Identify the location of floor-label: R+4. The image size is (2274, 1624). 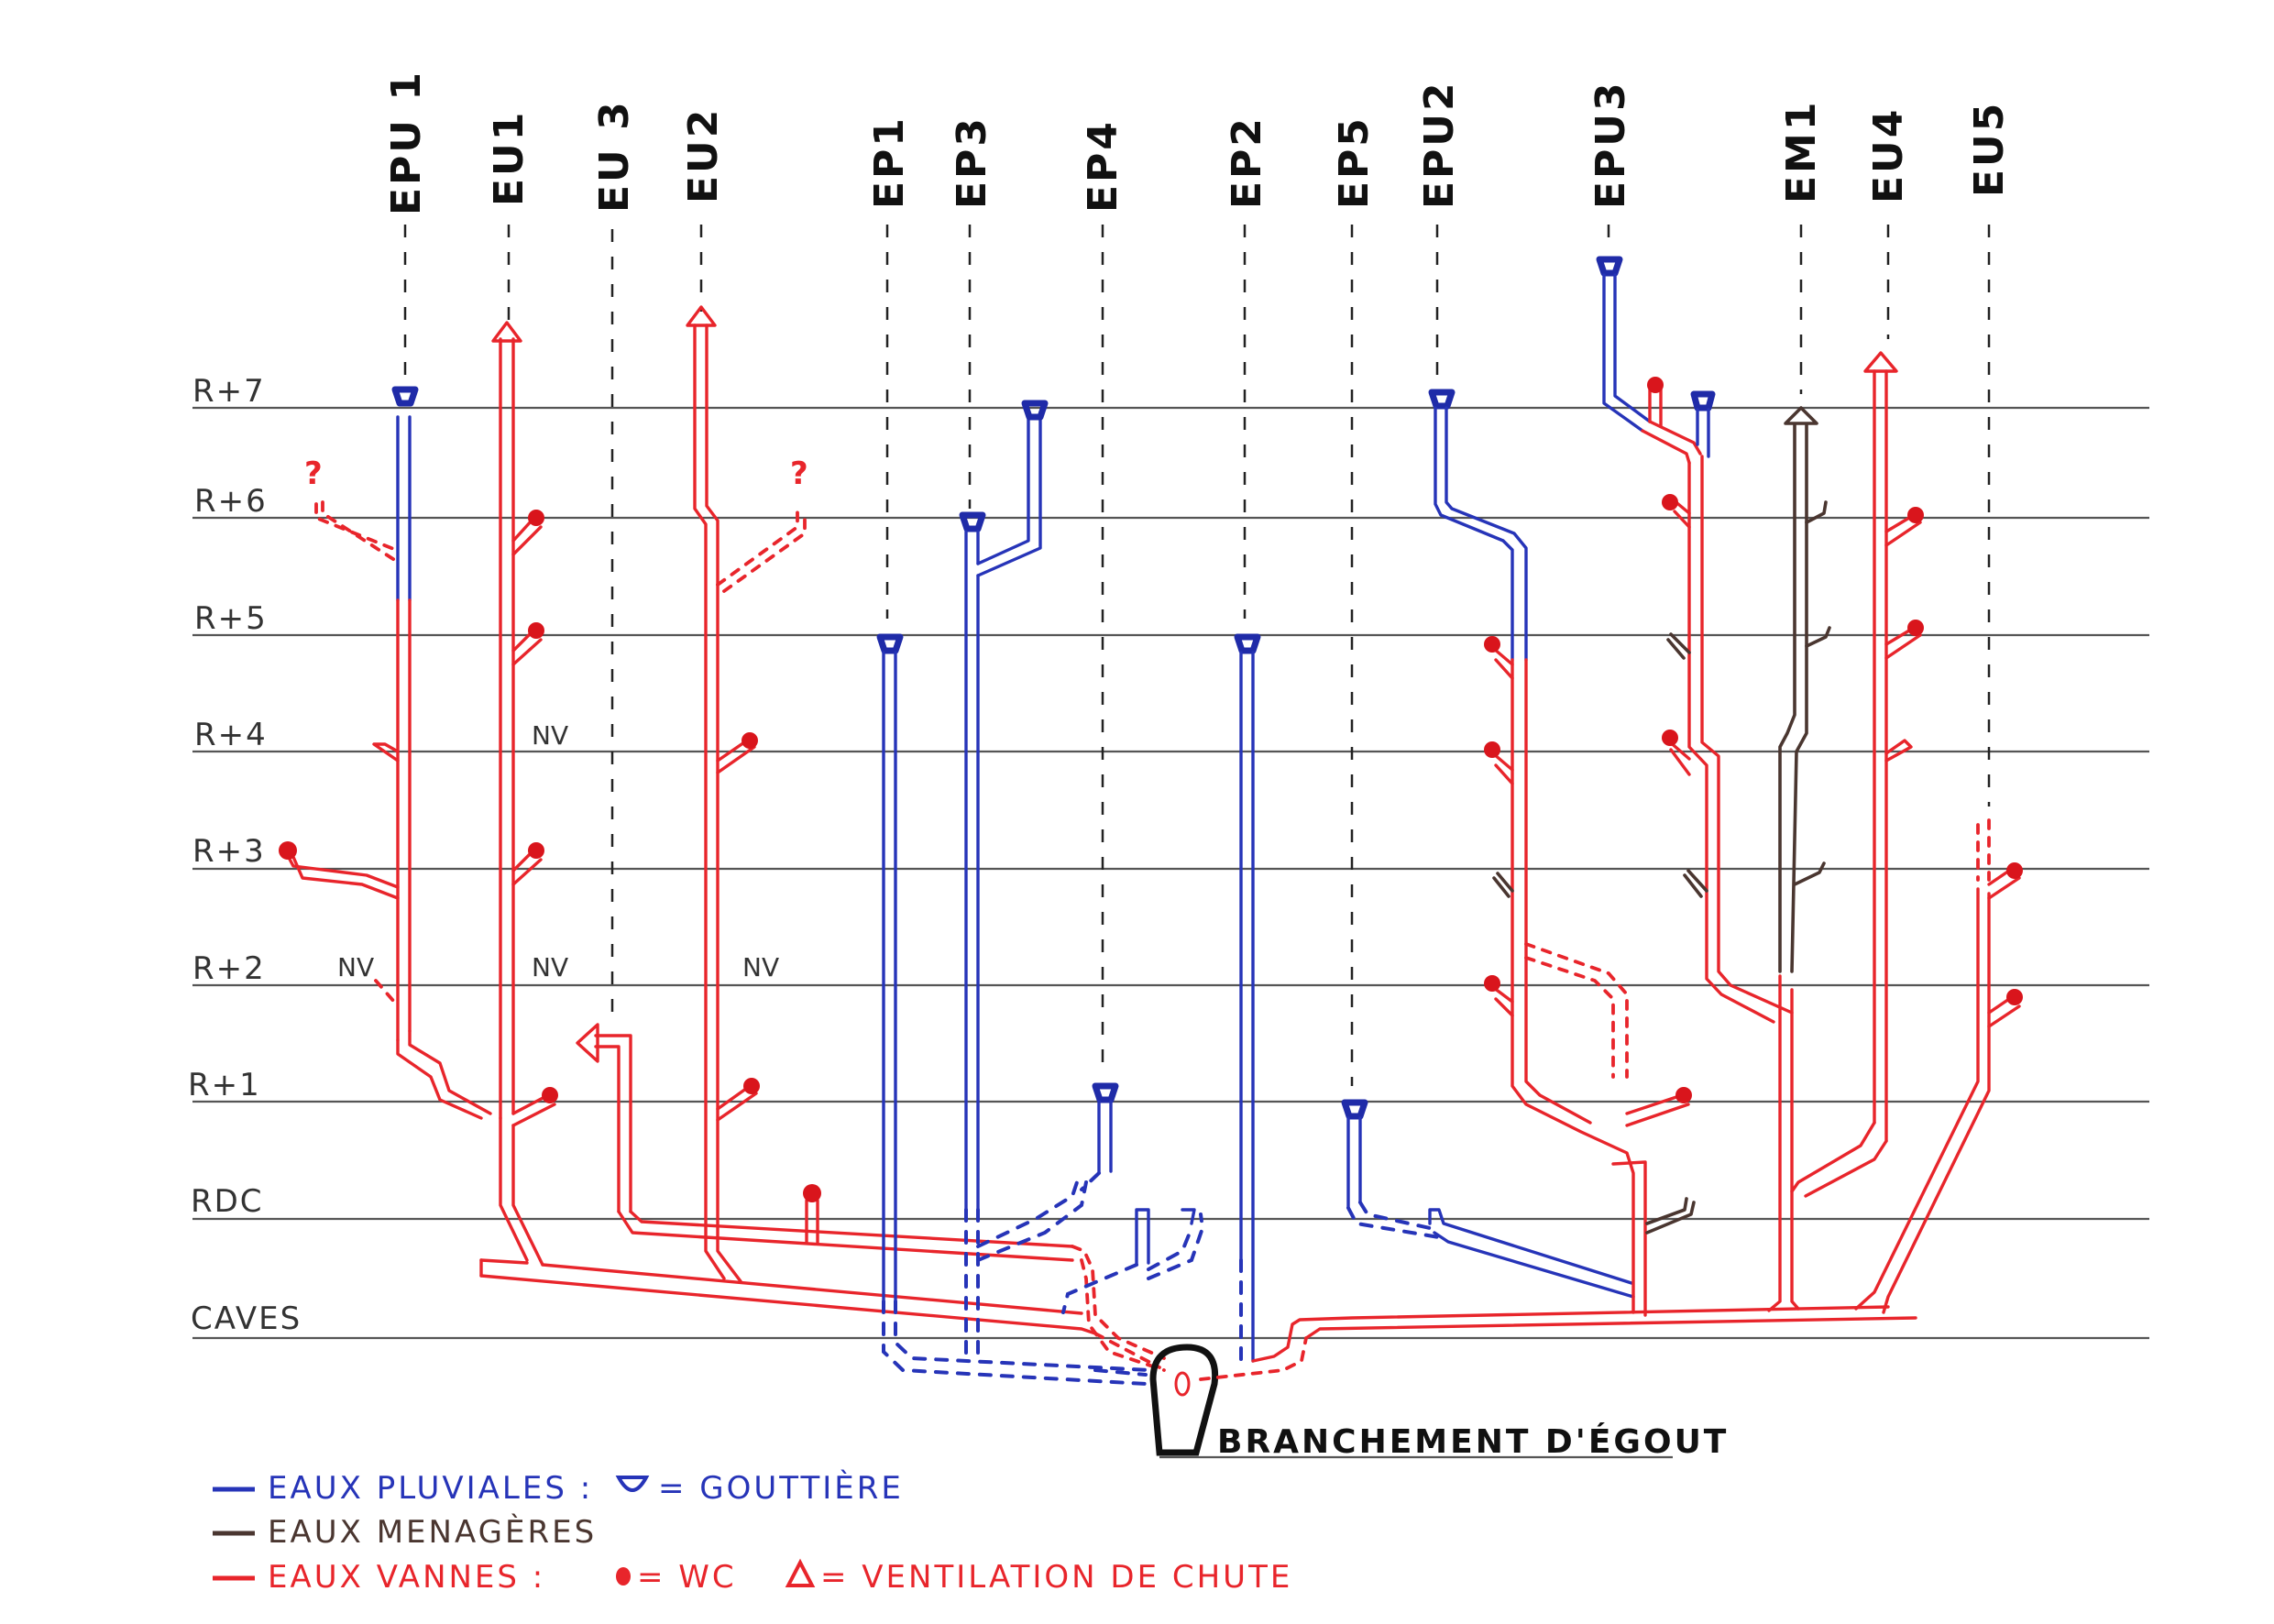
(231, 735).